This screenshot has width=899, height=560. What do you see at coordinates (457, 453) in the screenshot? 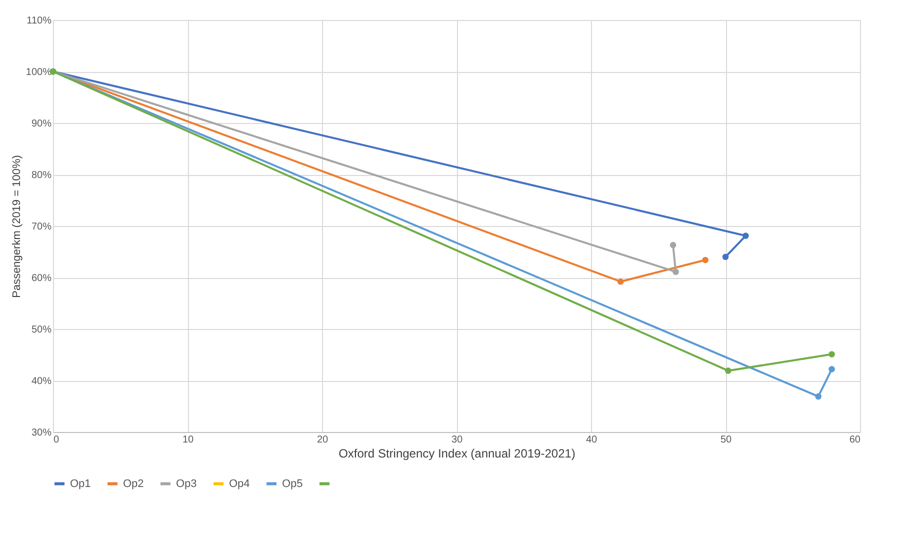
I see `x-axis-title: Oxford Stringency Index (annual 2019-2021)` at bounding box center [457, 453].